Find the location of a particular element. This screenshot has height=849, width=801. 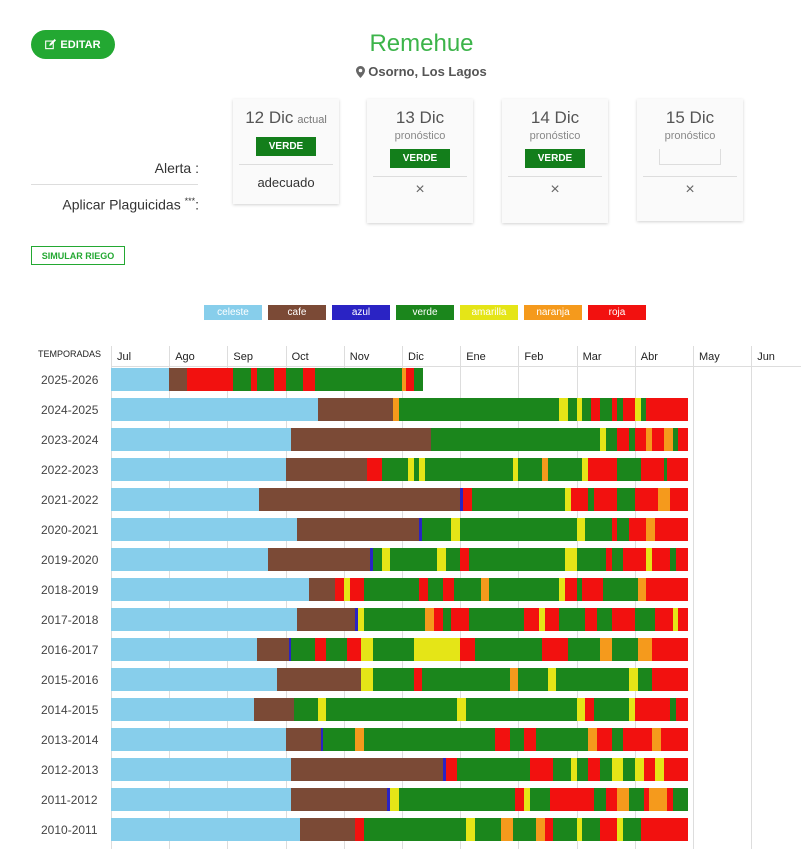

season-label: 2014-2015 is located at coordinates (70, 710).